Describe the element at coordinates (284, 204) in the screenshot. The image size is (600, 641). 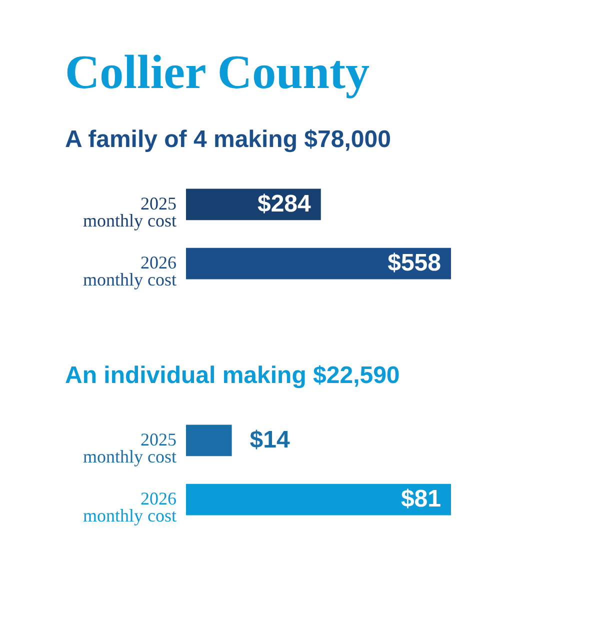
I see `data-label: $284` at that location.